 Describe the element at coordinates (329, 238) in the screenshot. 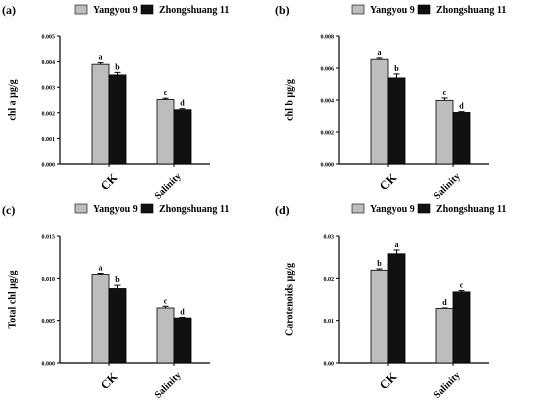

I see `y-tick-label: 0.03` at that location.